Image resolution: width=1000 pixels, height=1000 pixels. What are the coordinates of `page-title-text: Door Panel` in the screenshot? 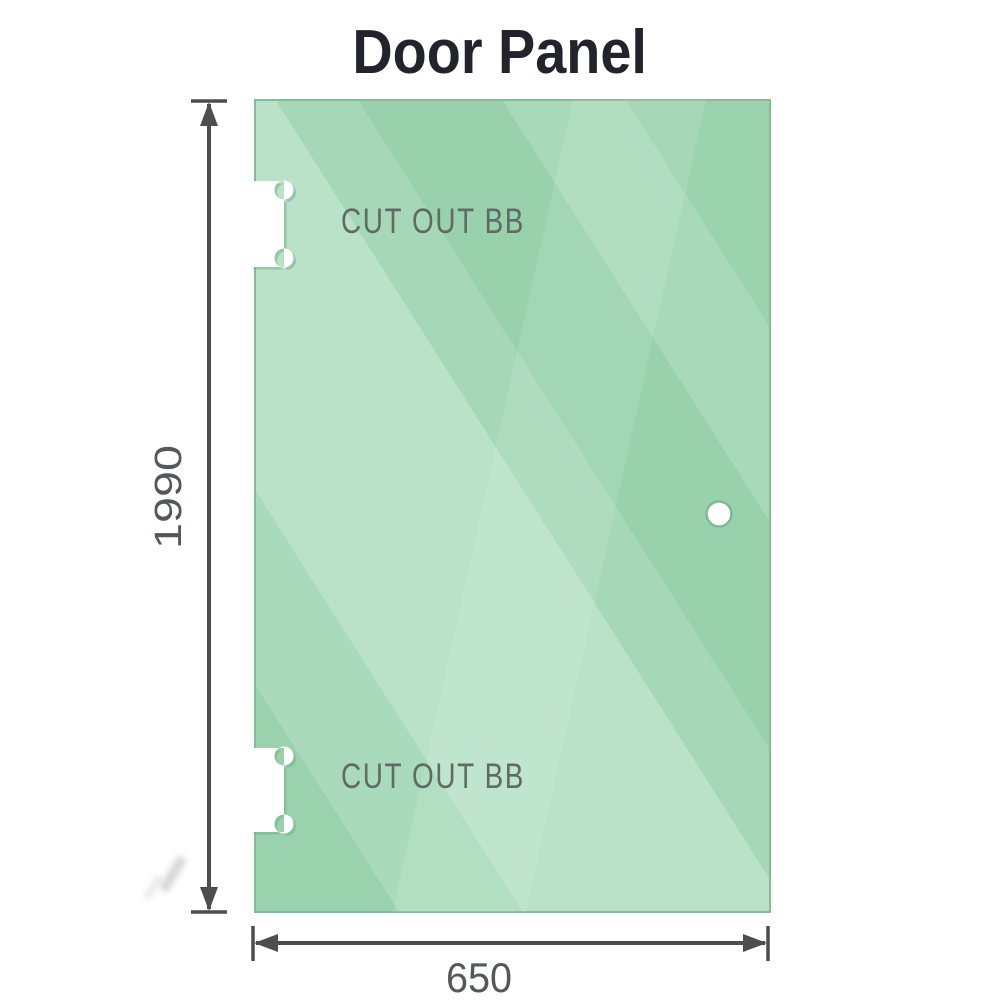 It's located at (500, 52).